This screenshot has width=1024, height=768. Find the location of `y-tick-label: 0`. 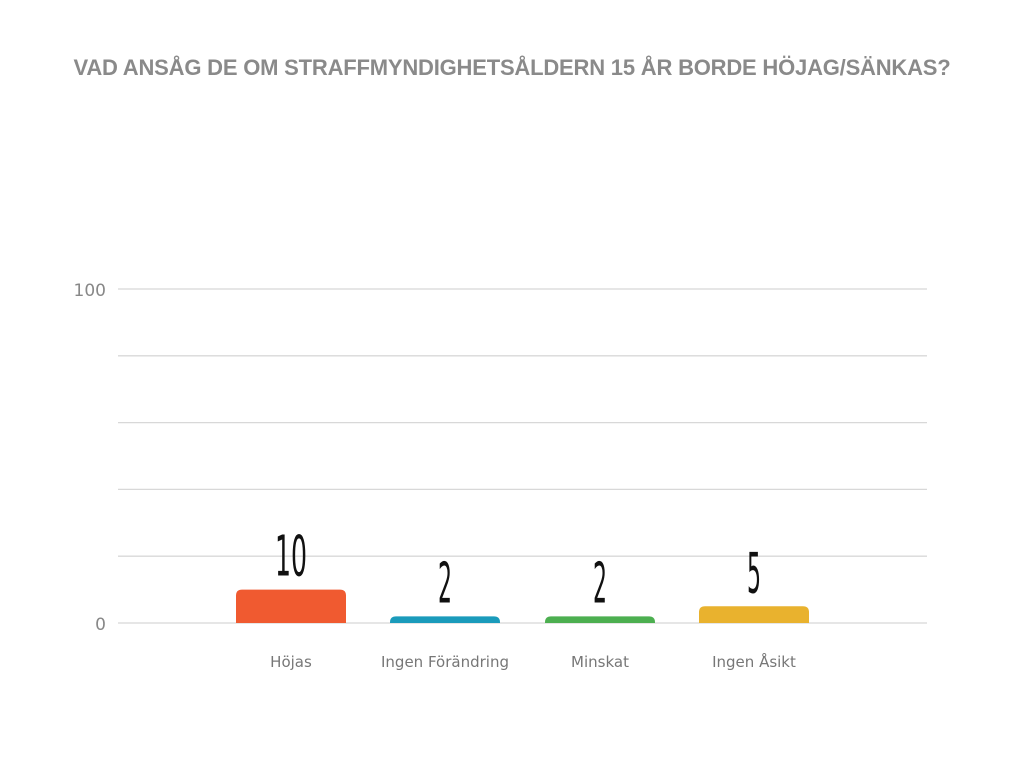

y-tick-label: 0 is located at coordinates (100, 625).